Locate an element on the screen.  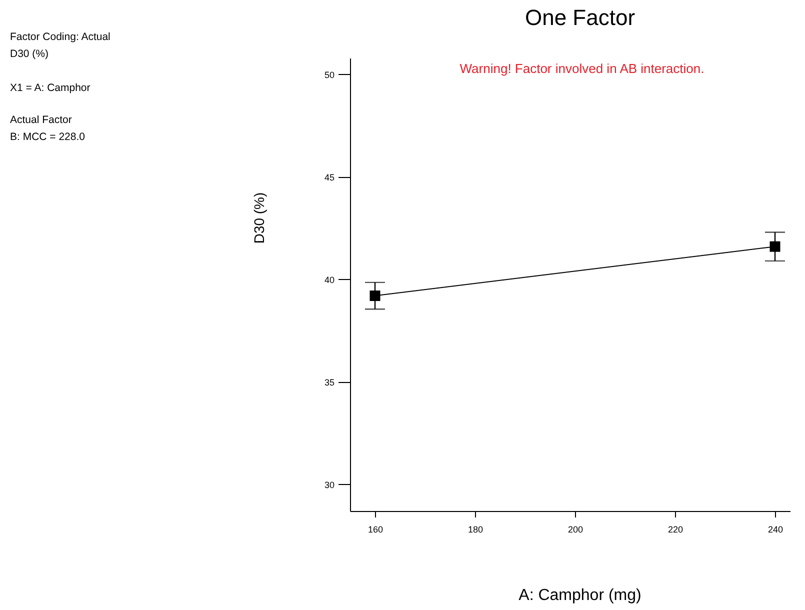
x-tick-label: 240 is located at coordinates (776, 529).